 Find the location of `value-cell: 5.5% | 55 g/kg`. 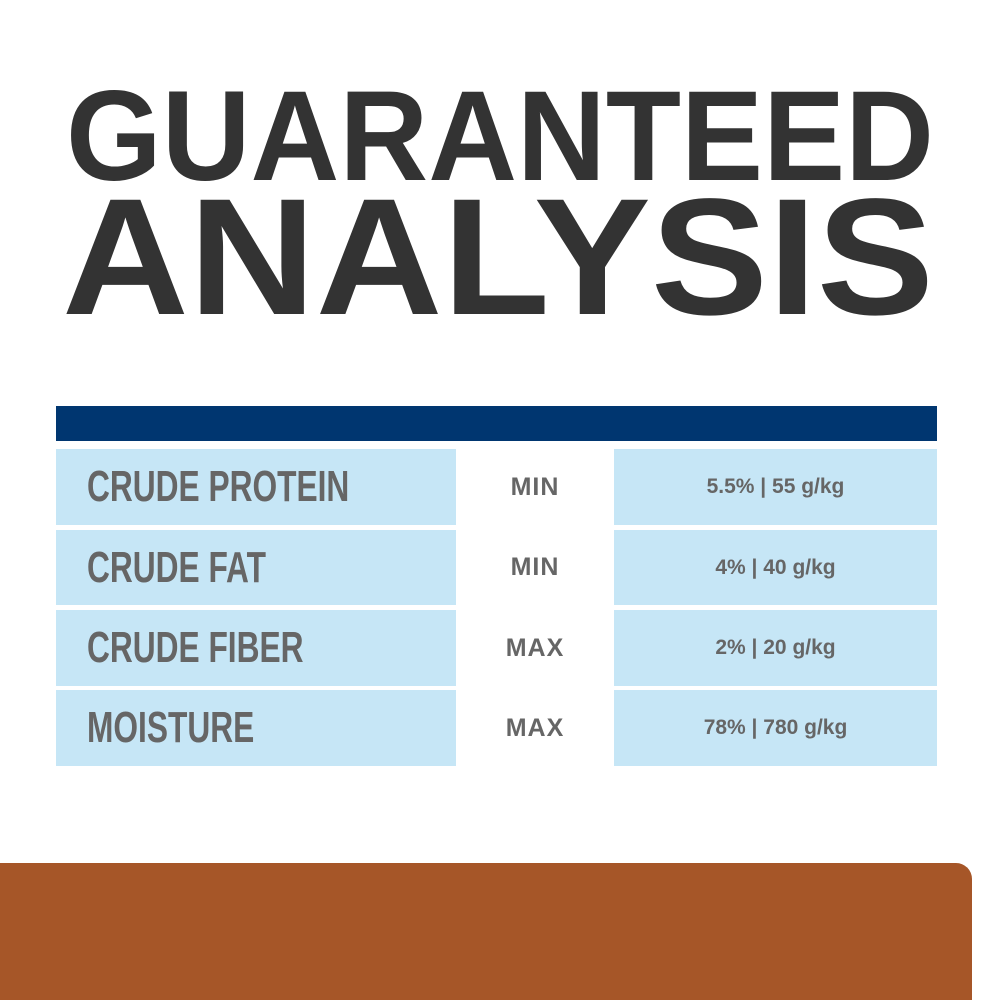

value-cell: 5.5% | 55 g/kg is located at coordinates (775, 487).